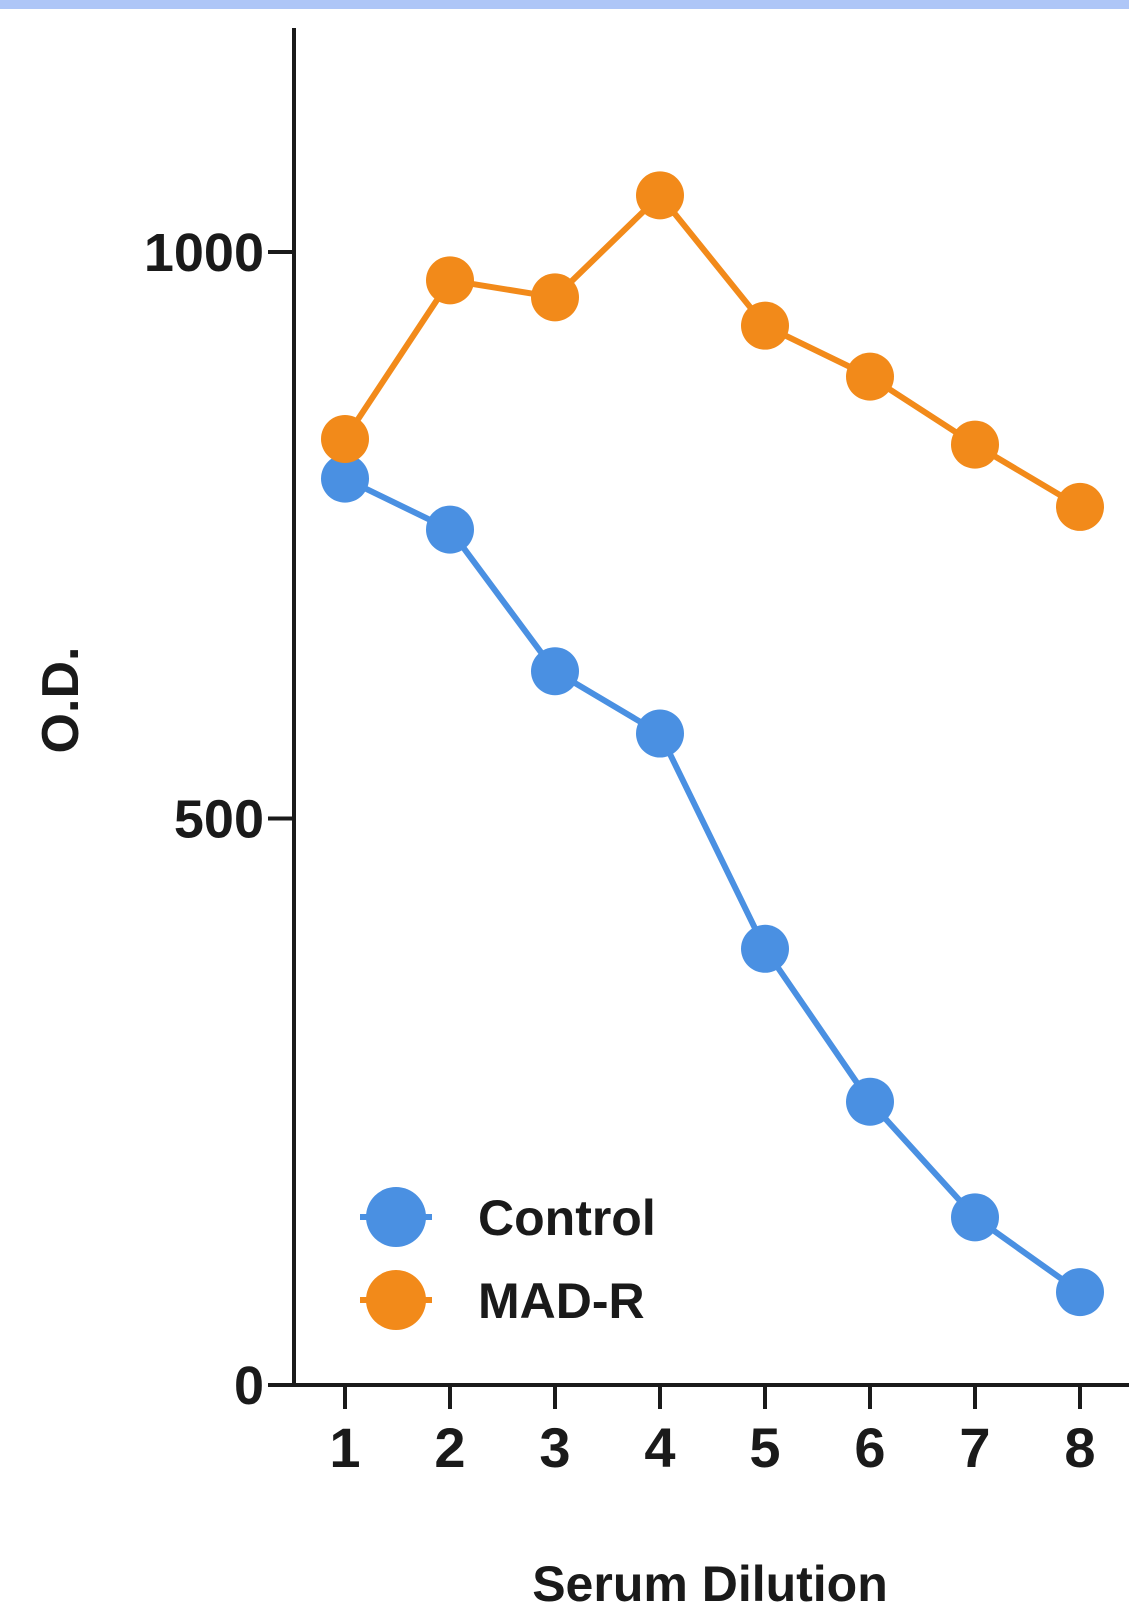  I want to click on y-tick-label: 0, so click(249, 1386).